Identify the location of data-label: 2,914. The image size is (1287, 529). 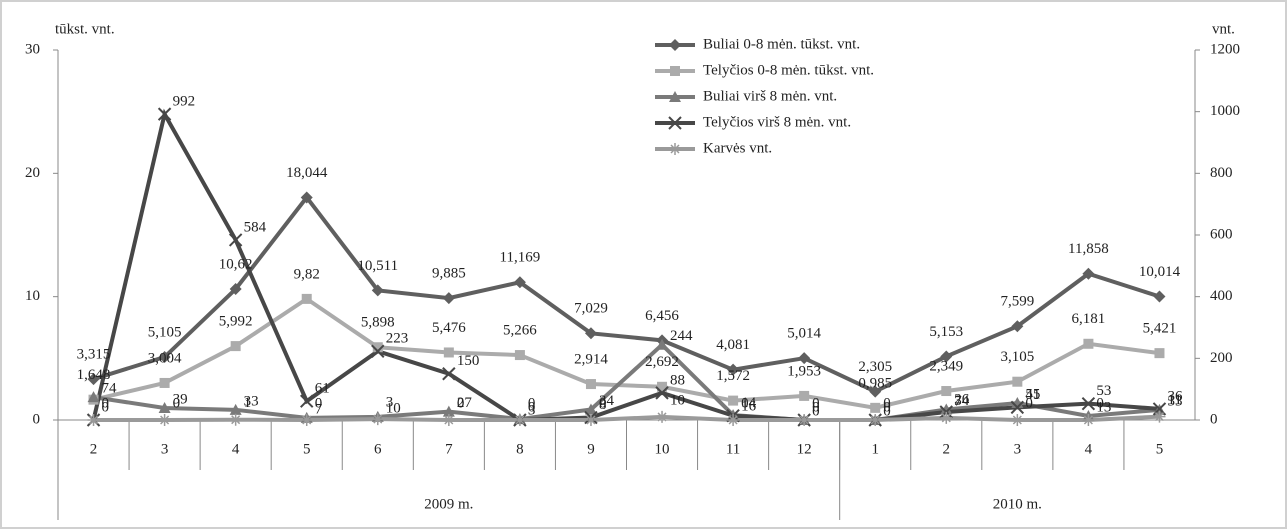
(591, 359).